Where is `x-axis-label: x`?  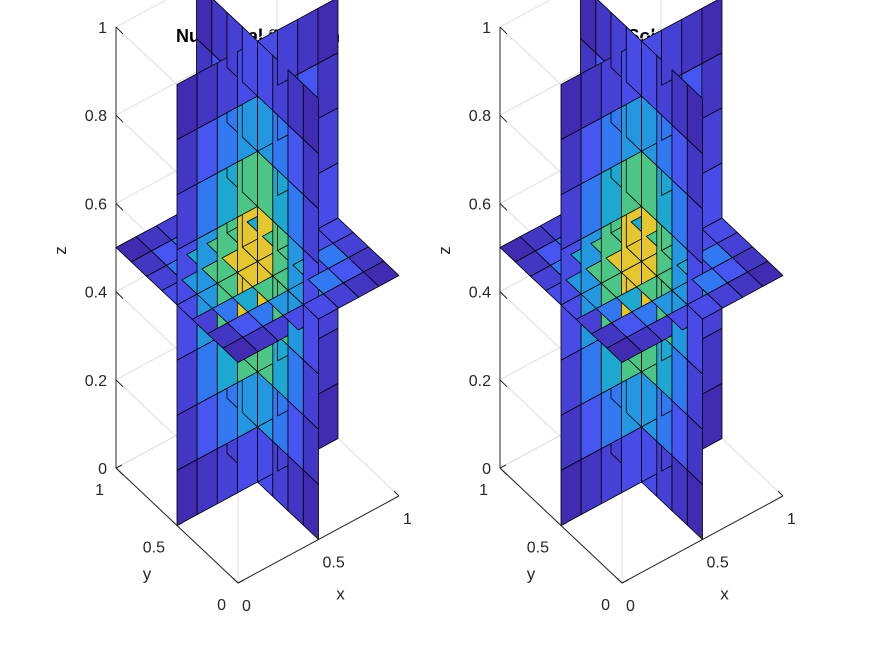 x-axis-label: x is located at coordinates (724, 594).